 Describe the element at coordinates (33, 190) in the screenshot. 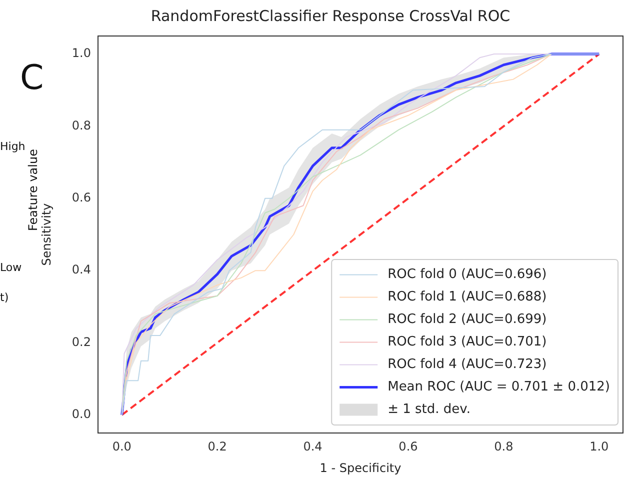

I see `text: Feature value` at that location.